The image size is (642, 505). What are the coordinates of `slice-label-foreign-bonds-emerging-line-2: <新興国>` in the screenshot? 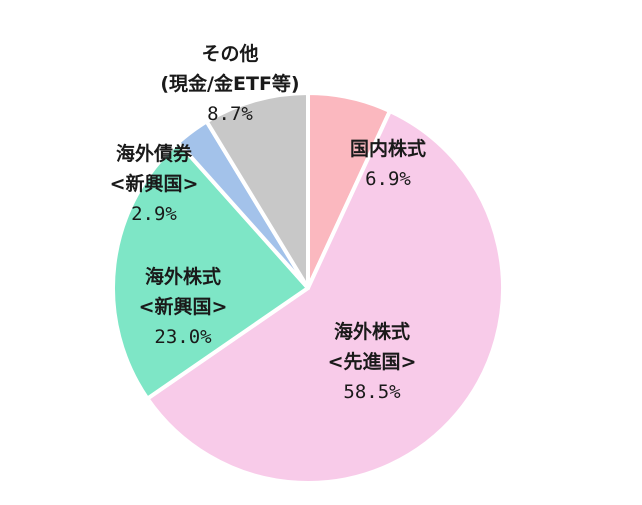 It's located at (154, 183).